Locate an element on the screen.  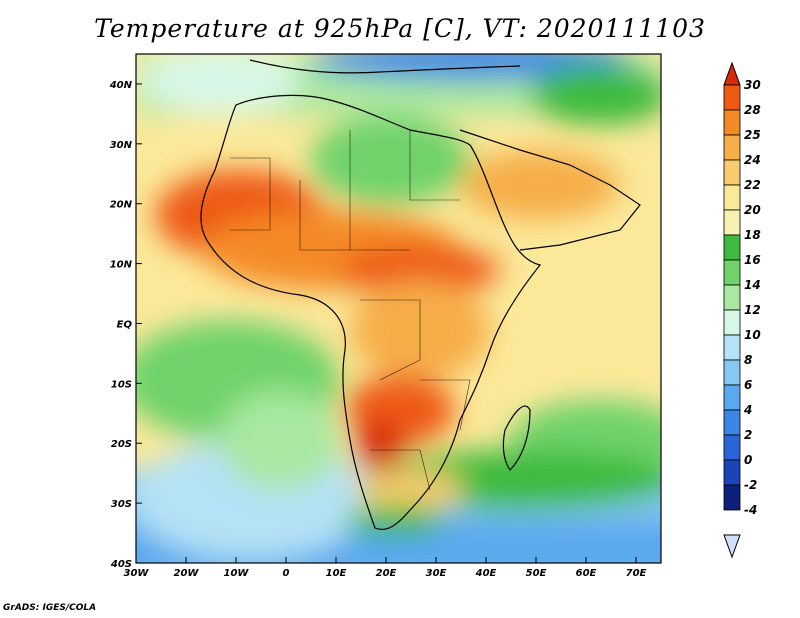
colorbar-label: -2 is located at coordinates (750, 485).